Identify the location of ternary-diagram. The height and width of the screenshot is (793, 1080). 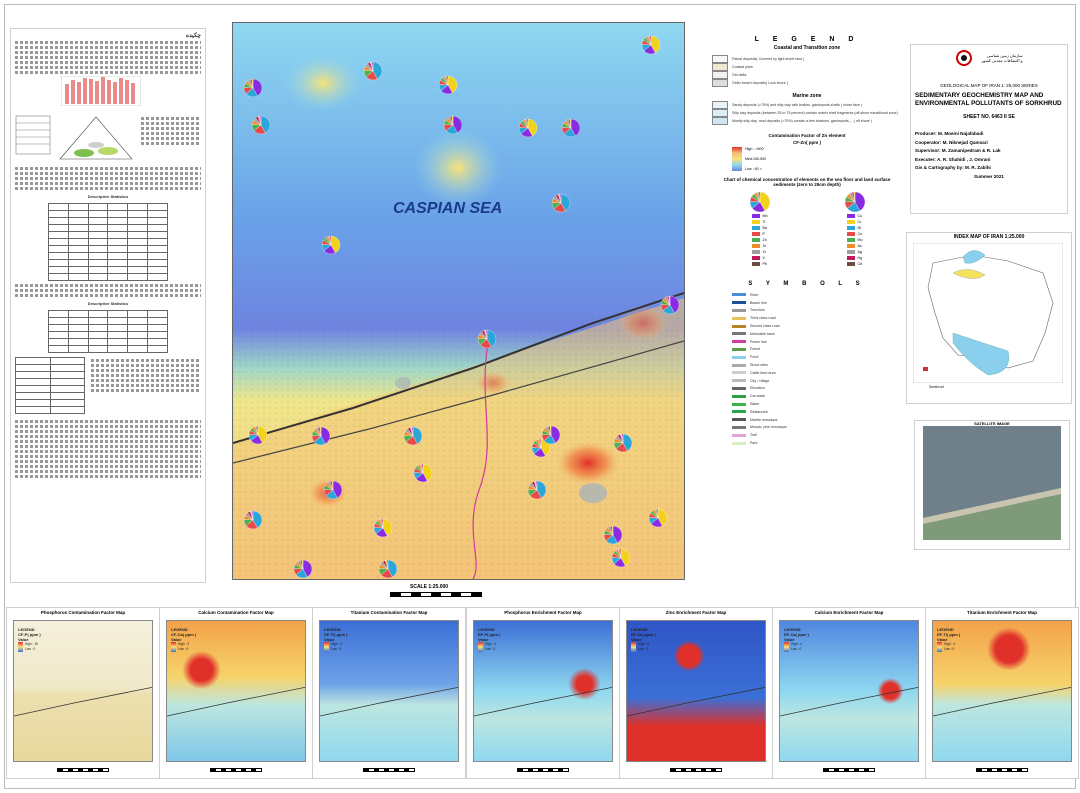
(96, 138).